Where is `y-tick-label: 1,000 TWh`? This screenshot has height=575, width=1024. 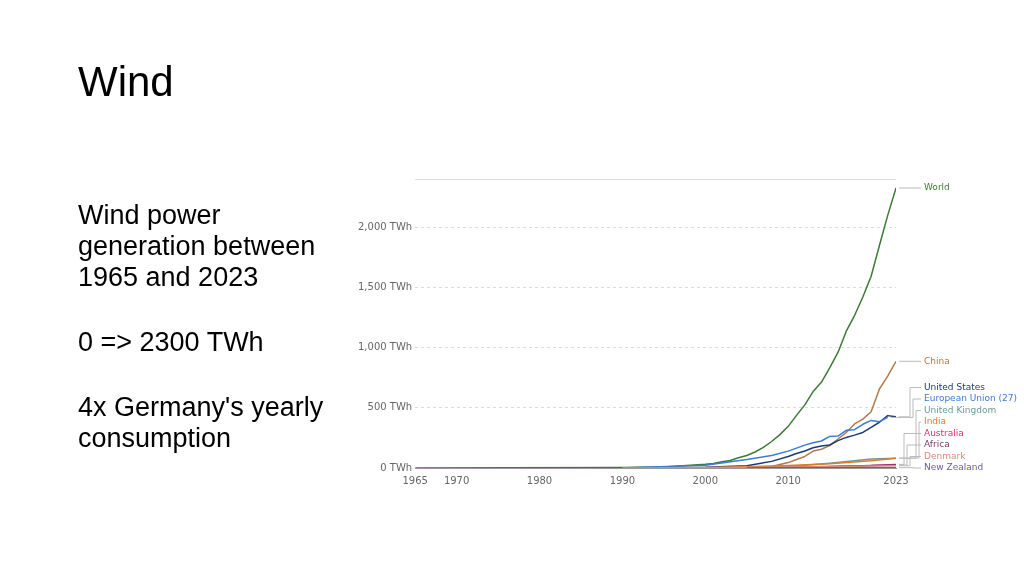
y-tick-label: 1,000 TWh is located at coordinates (385, 347).